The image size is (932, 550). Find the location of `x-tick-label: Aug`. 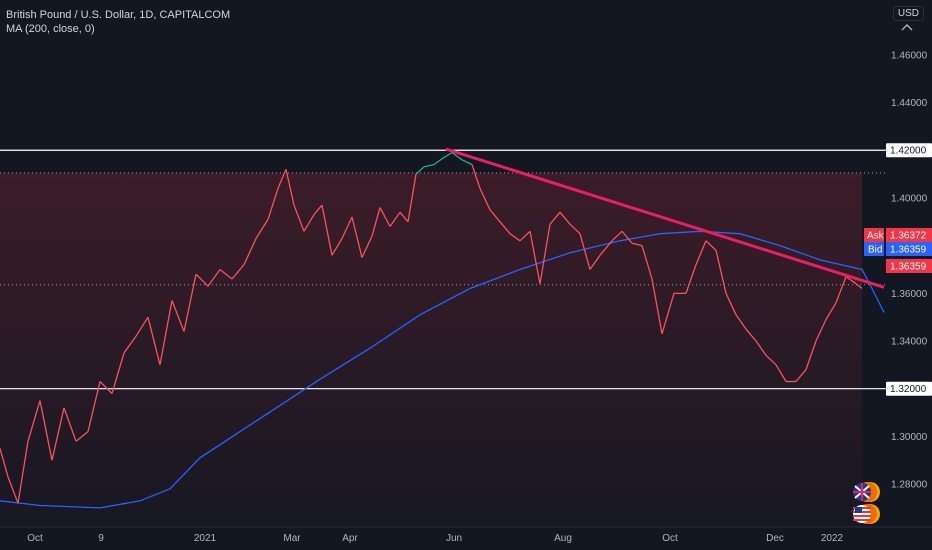

x-tick-label: Aug is located at coordinates (563, 538).